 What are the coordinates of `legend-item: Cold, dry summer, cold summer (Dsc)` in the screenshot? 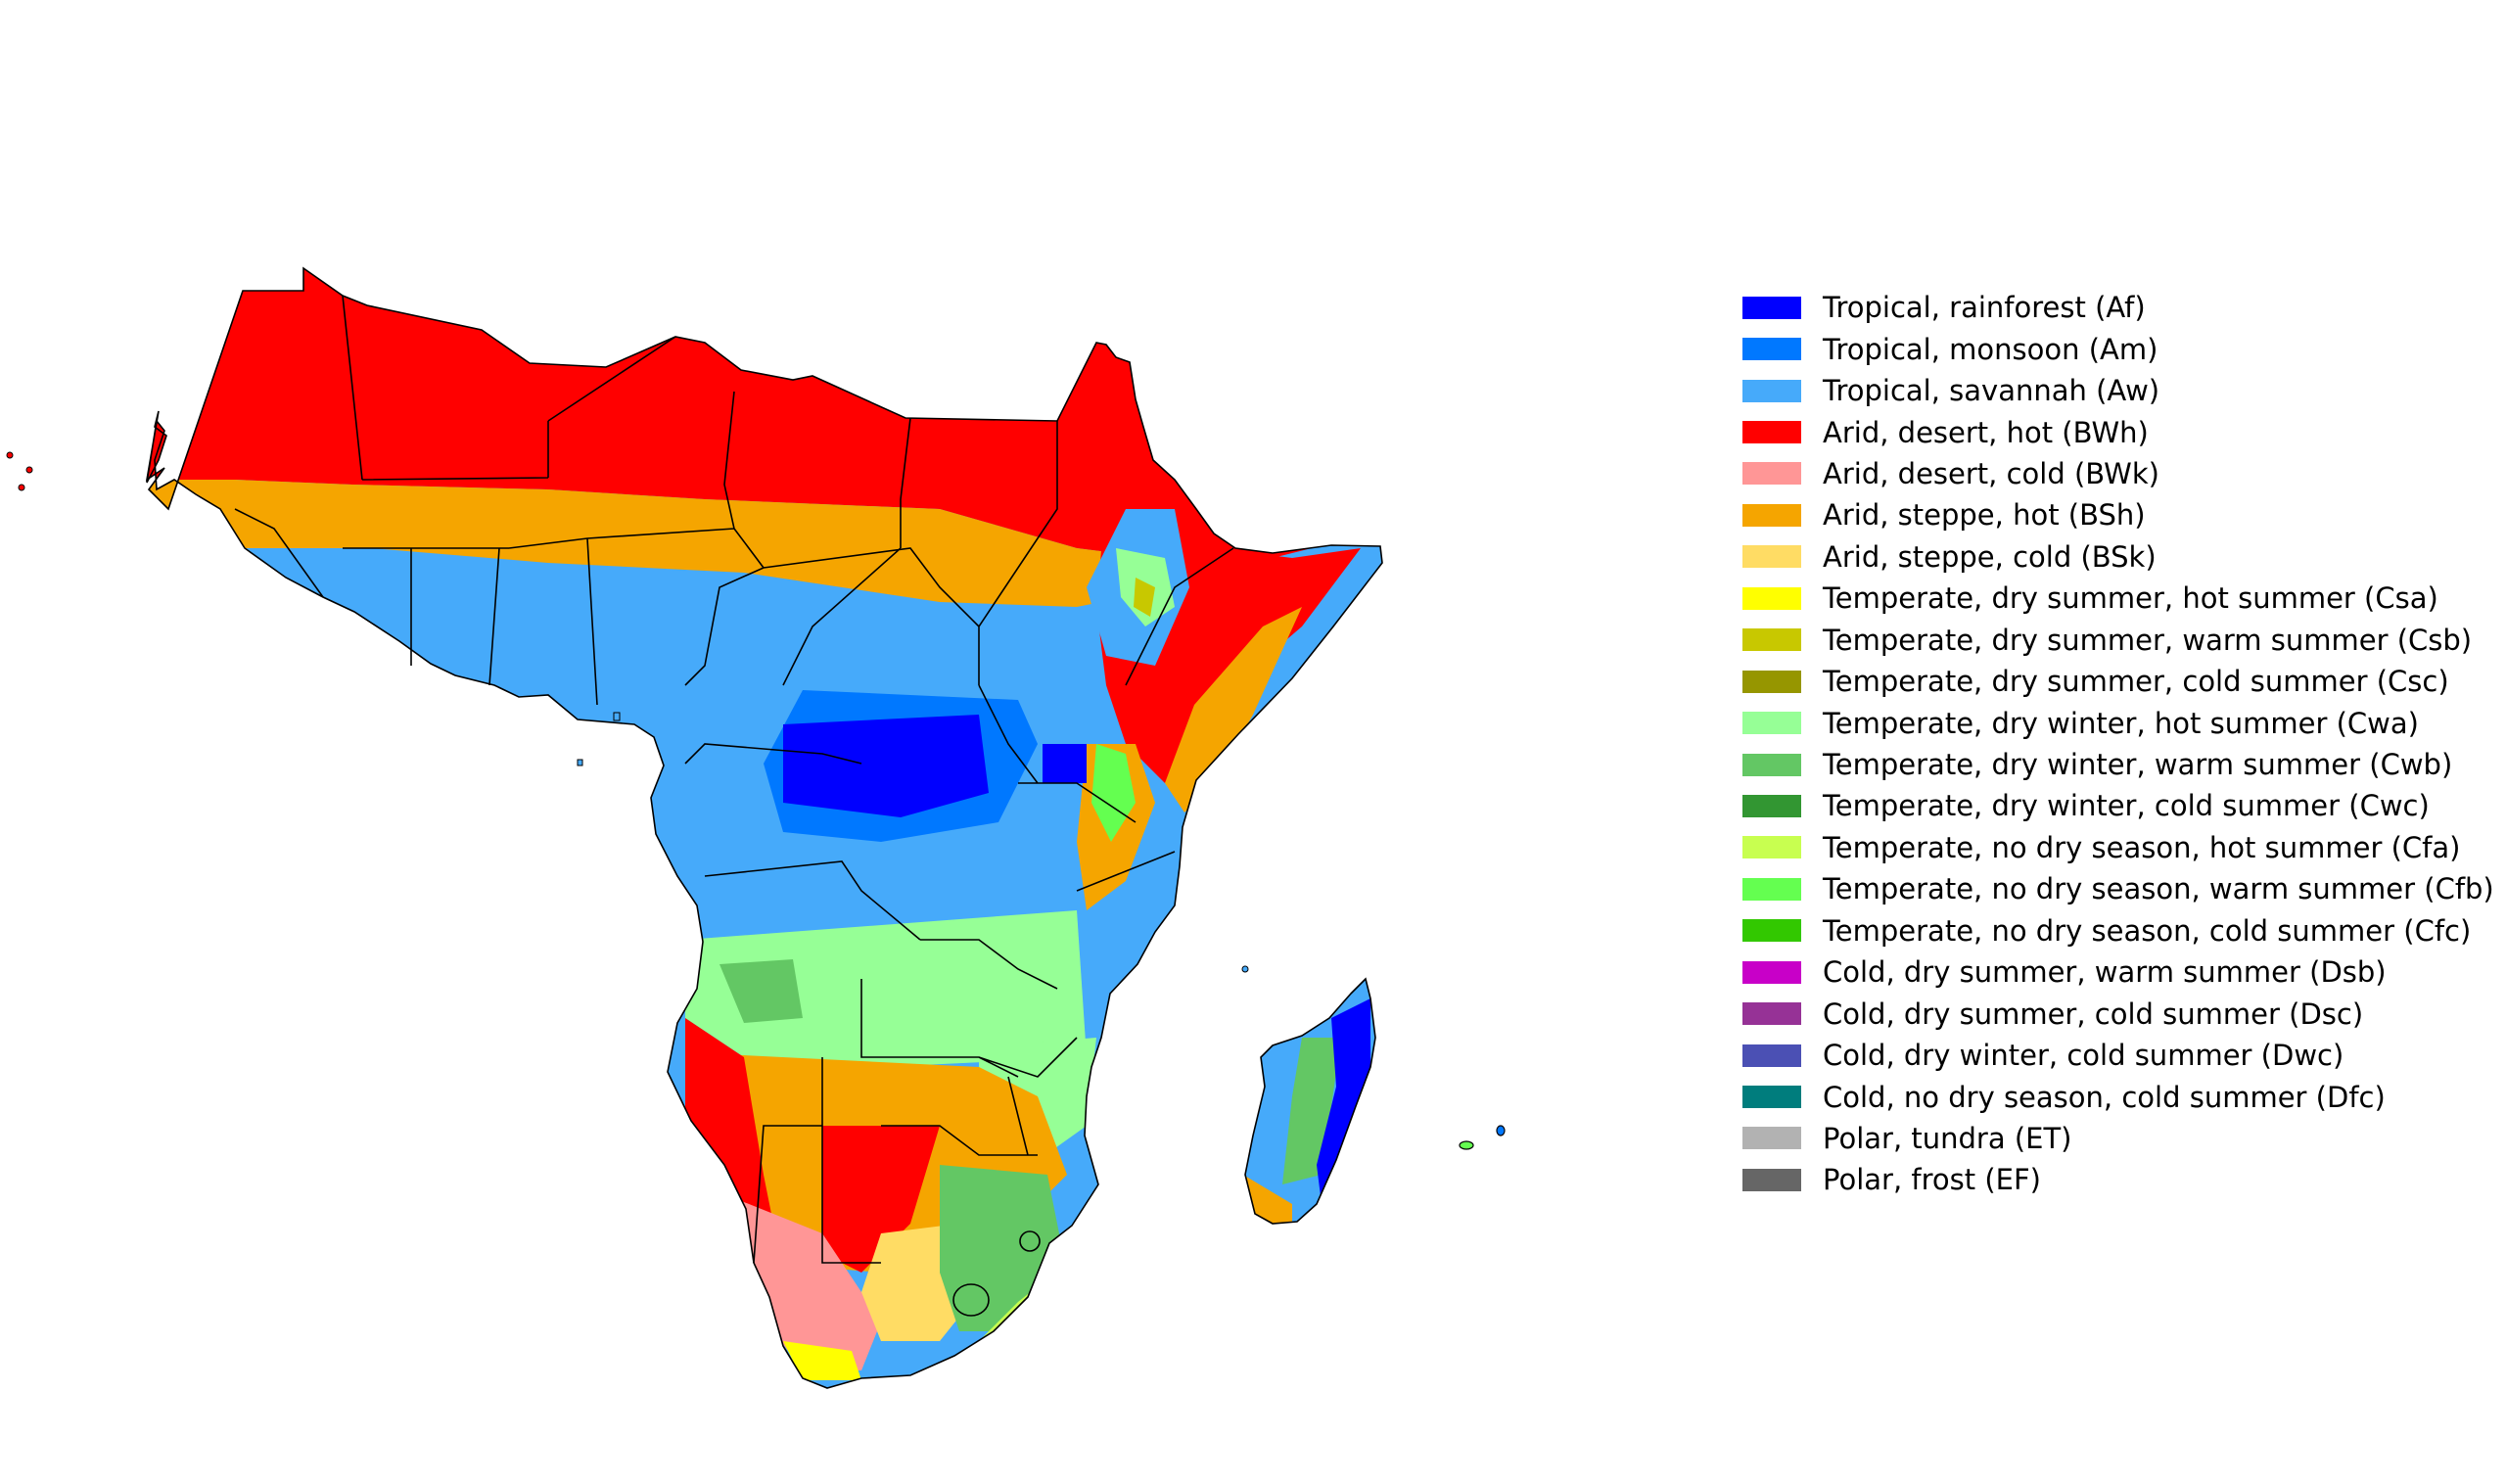 It's located at (2118, 1013).